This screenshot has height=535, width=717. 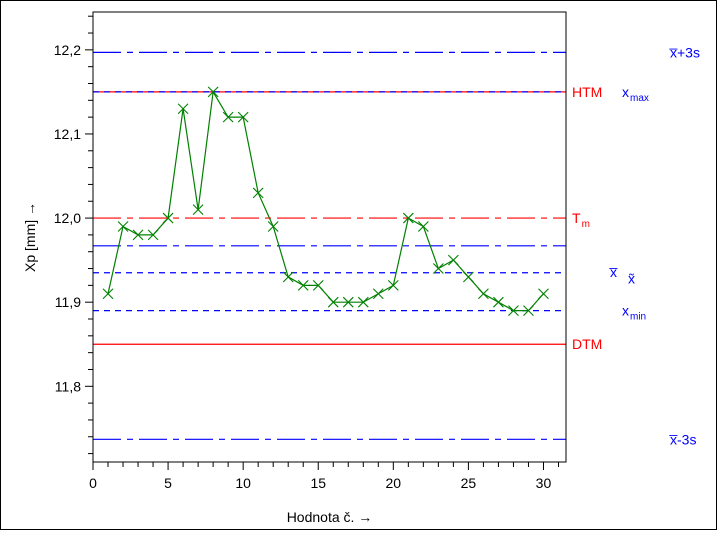 What do you see at coordinates (639, 98) in the screenshot?
I see `ref-label-x-max-sub: max` at bounding box center [639, 98].